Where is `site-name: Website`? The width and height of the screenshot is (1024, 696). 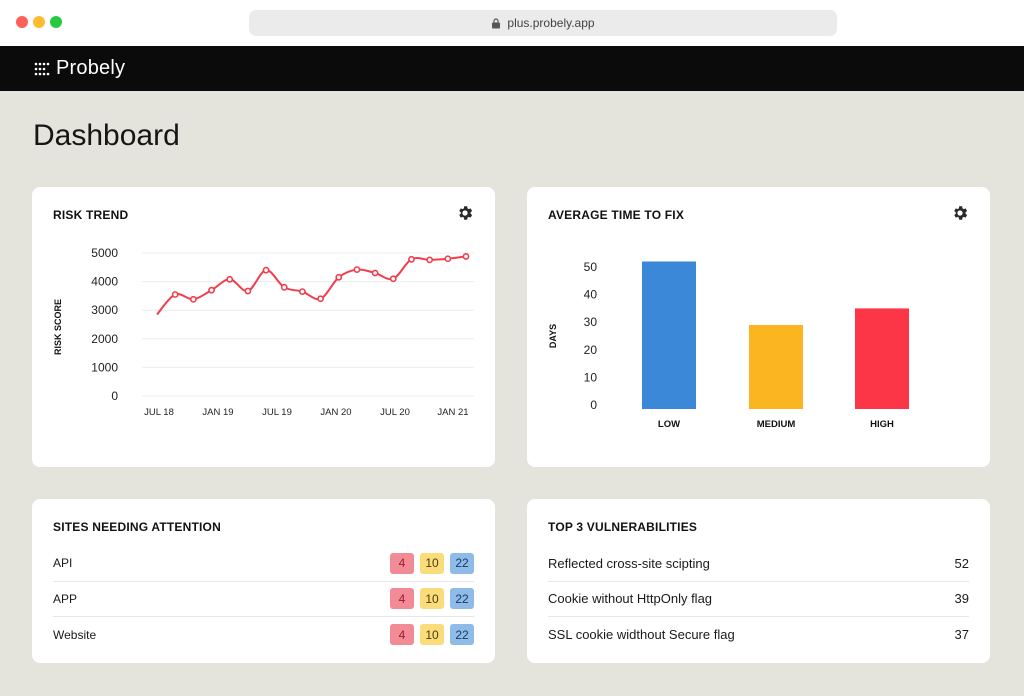 site-name: Website is located at coordinates (75, 634).